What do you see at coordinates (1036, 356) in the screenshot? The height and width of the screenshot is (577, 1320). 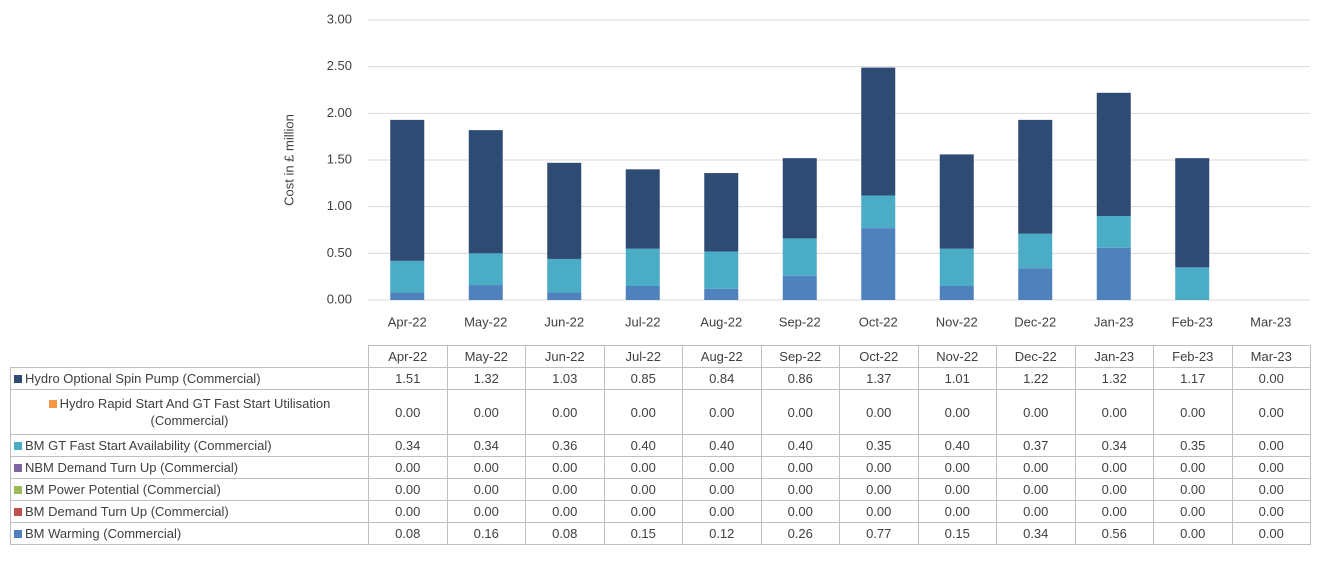 I see `header-cell: Dec-22` at bounding box center [1036, 356].